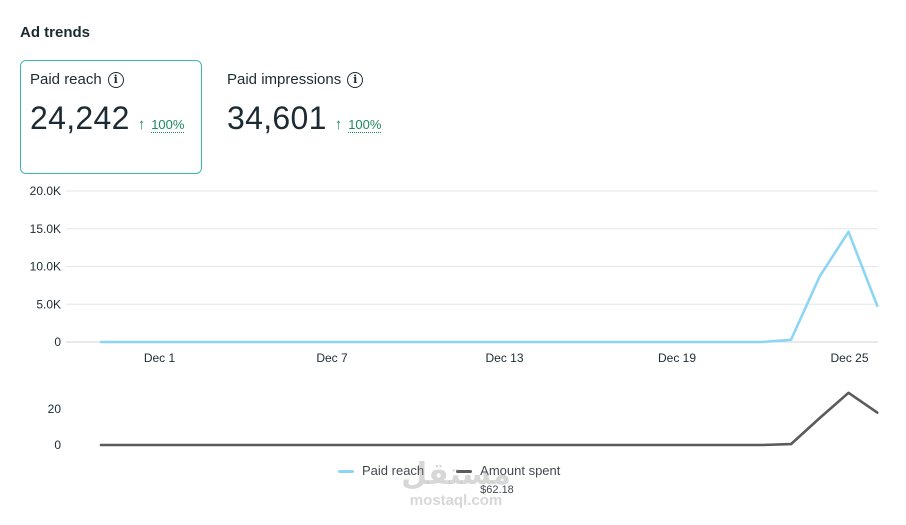  I want to click on y-tick-label: 10.0K, so click(45, 267).